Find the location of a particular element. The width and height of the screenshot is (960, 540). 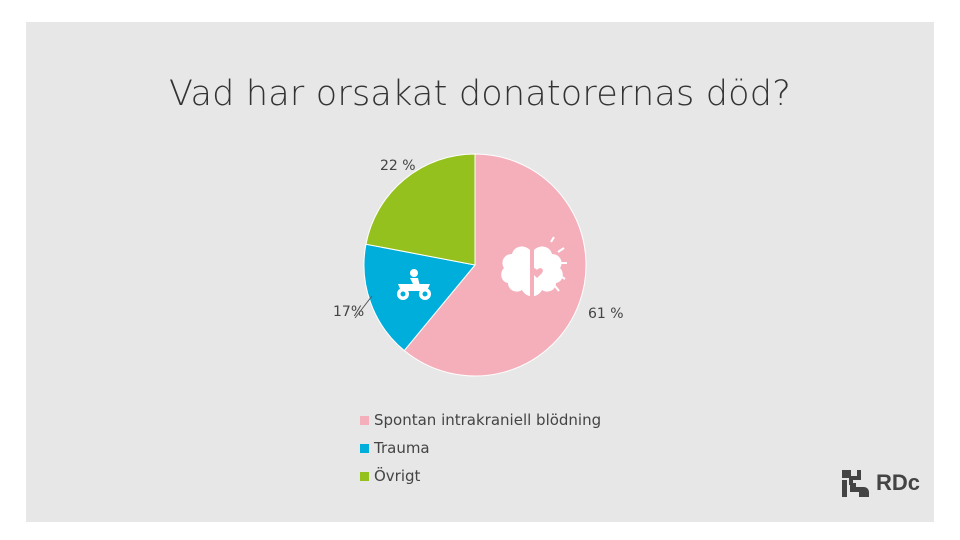

legend-item-1: Spontan intrakraniell blödning is located at coordinates (480, 420).